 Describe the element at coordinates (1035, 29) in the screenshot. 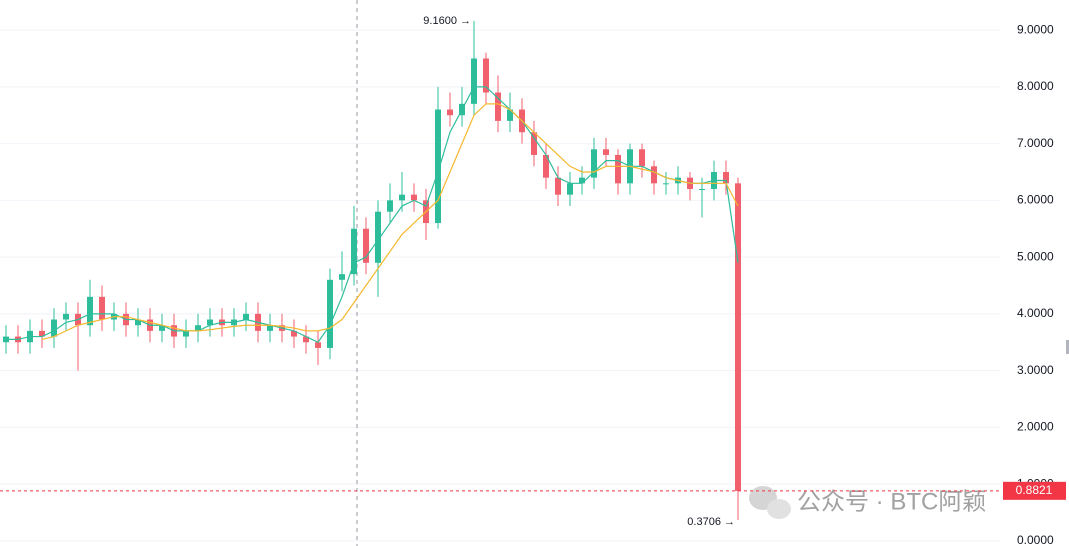

I see `y-tick-label: 9.0000` at that location.